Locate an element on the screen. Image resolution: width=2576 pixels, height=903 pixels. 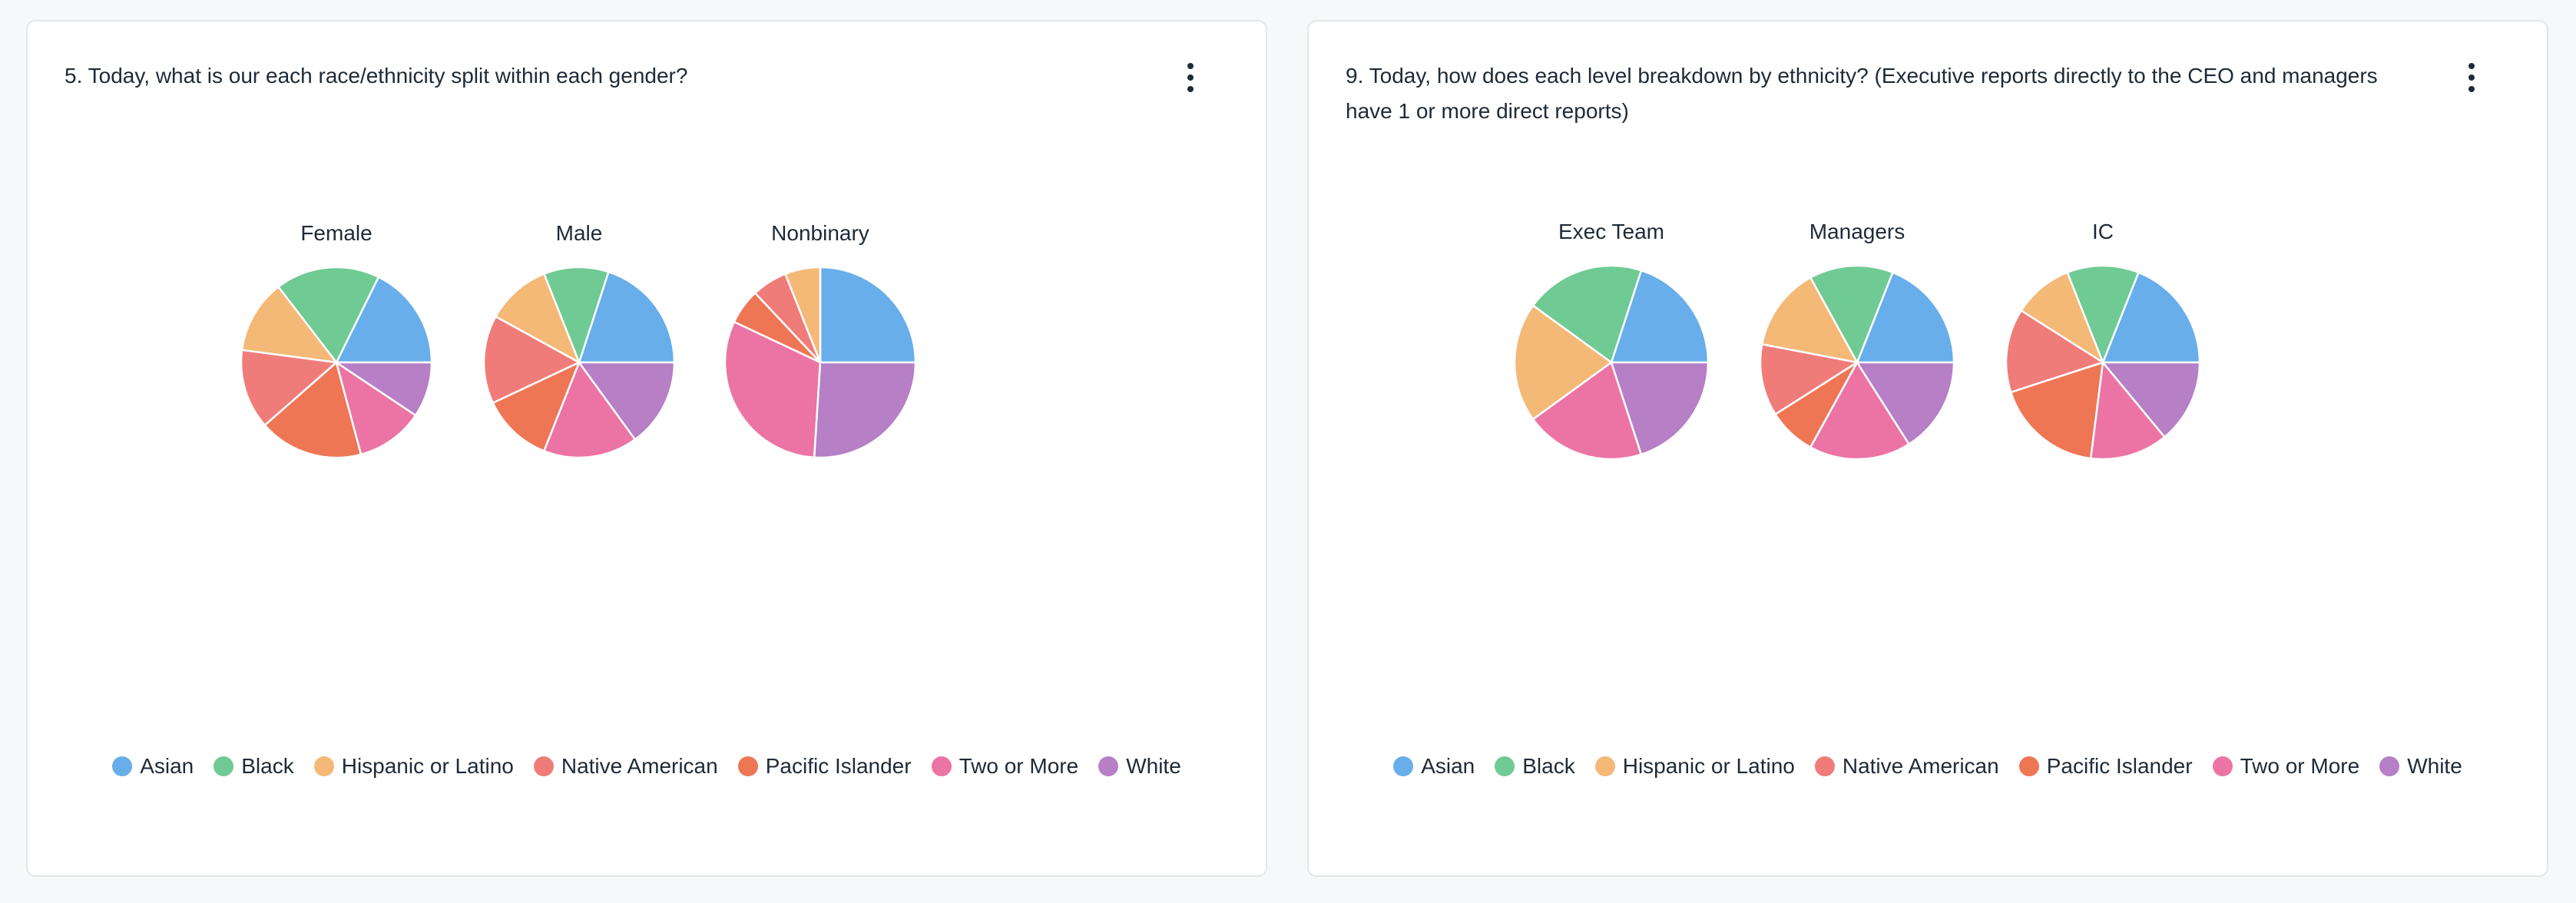
pie-slice-female-two-or-more is located at coordinates (376, 408).